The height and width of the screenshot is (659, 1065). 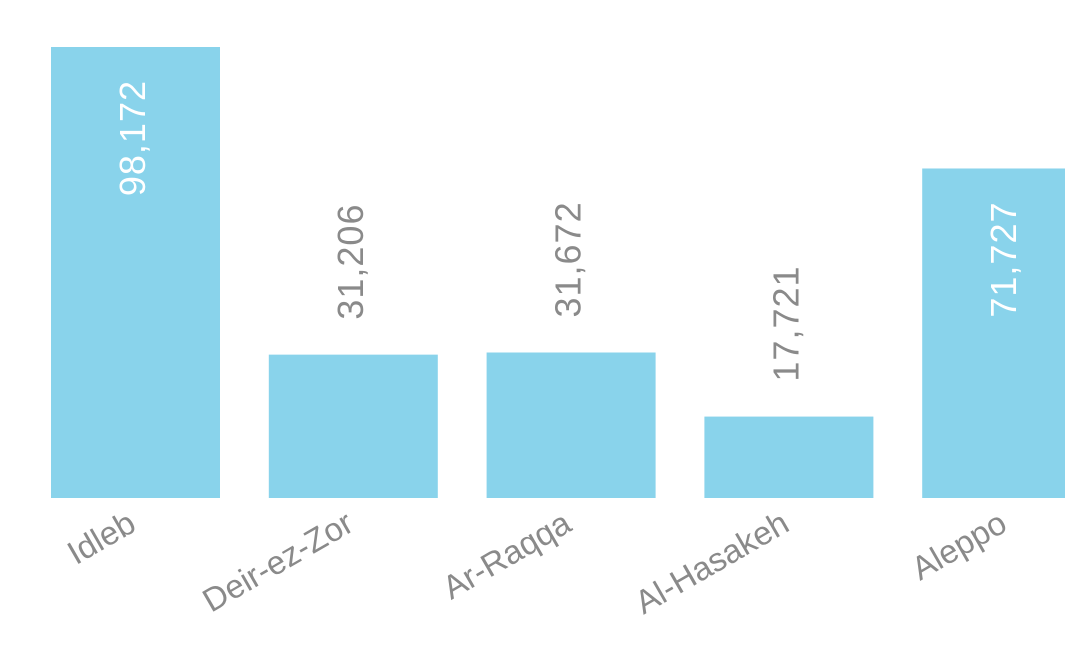 What do you see at coordinates (506, 554) in the screenshot?
I see `x-tick-label: Ar-Raqqa` at bounding box center [506, 554].